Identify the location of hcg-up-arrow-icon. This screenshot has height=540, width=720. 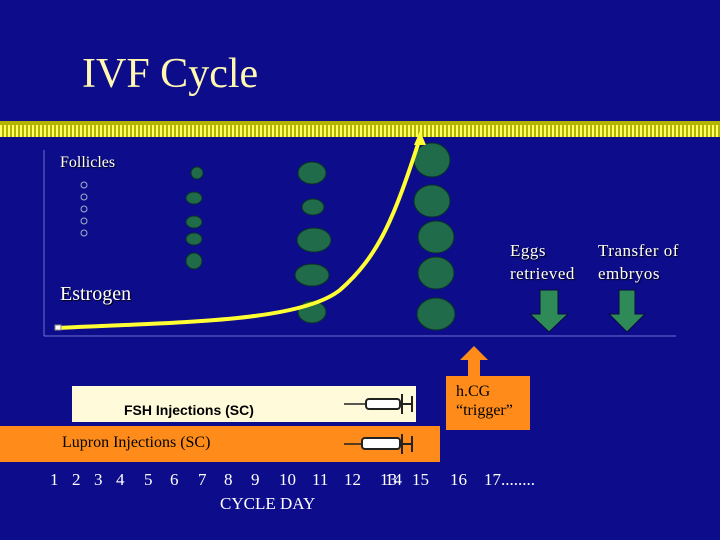
(474, 361).